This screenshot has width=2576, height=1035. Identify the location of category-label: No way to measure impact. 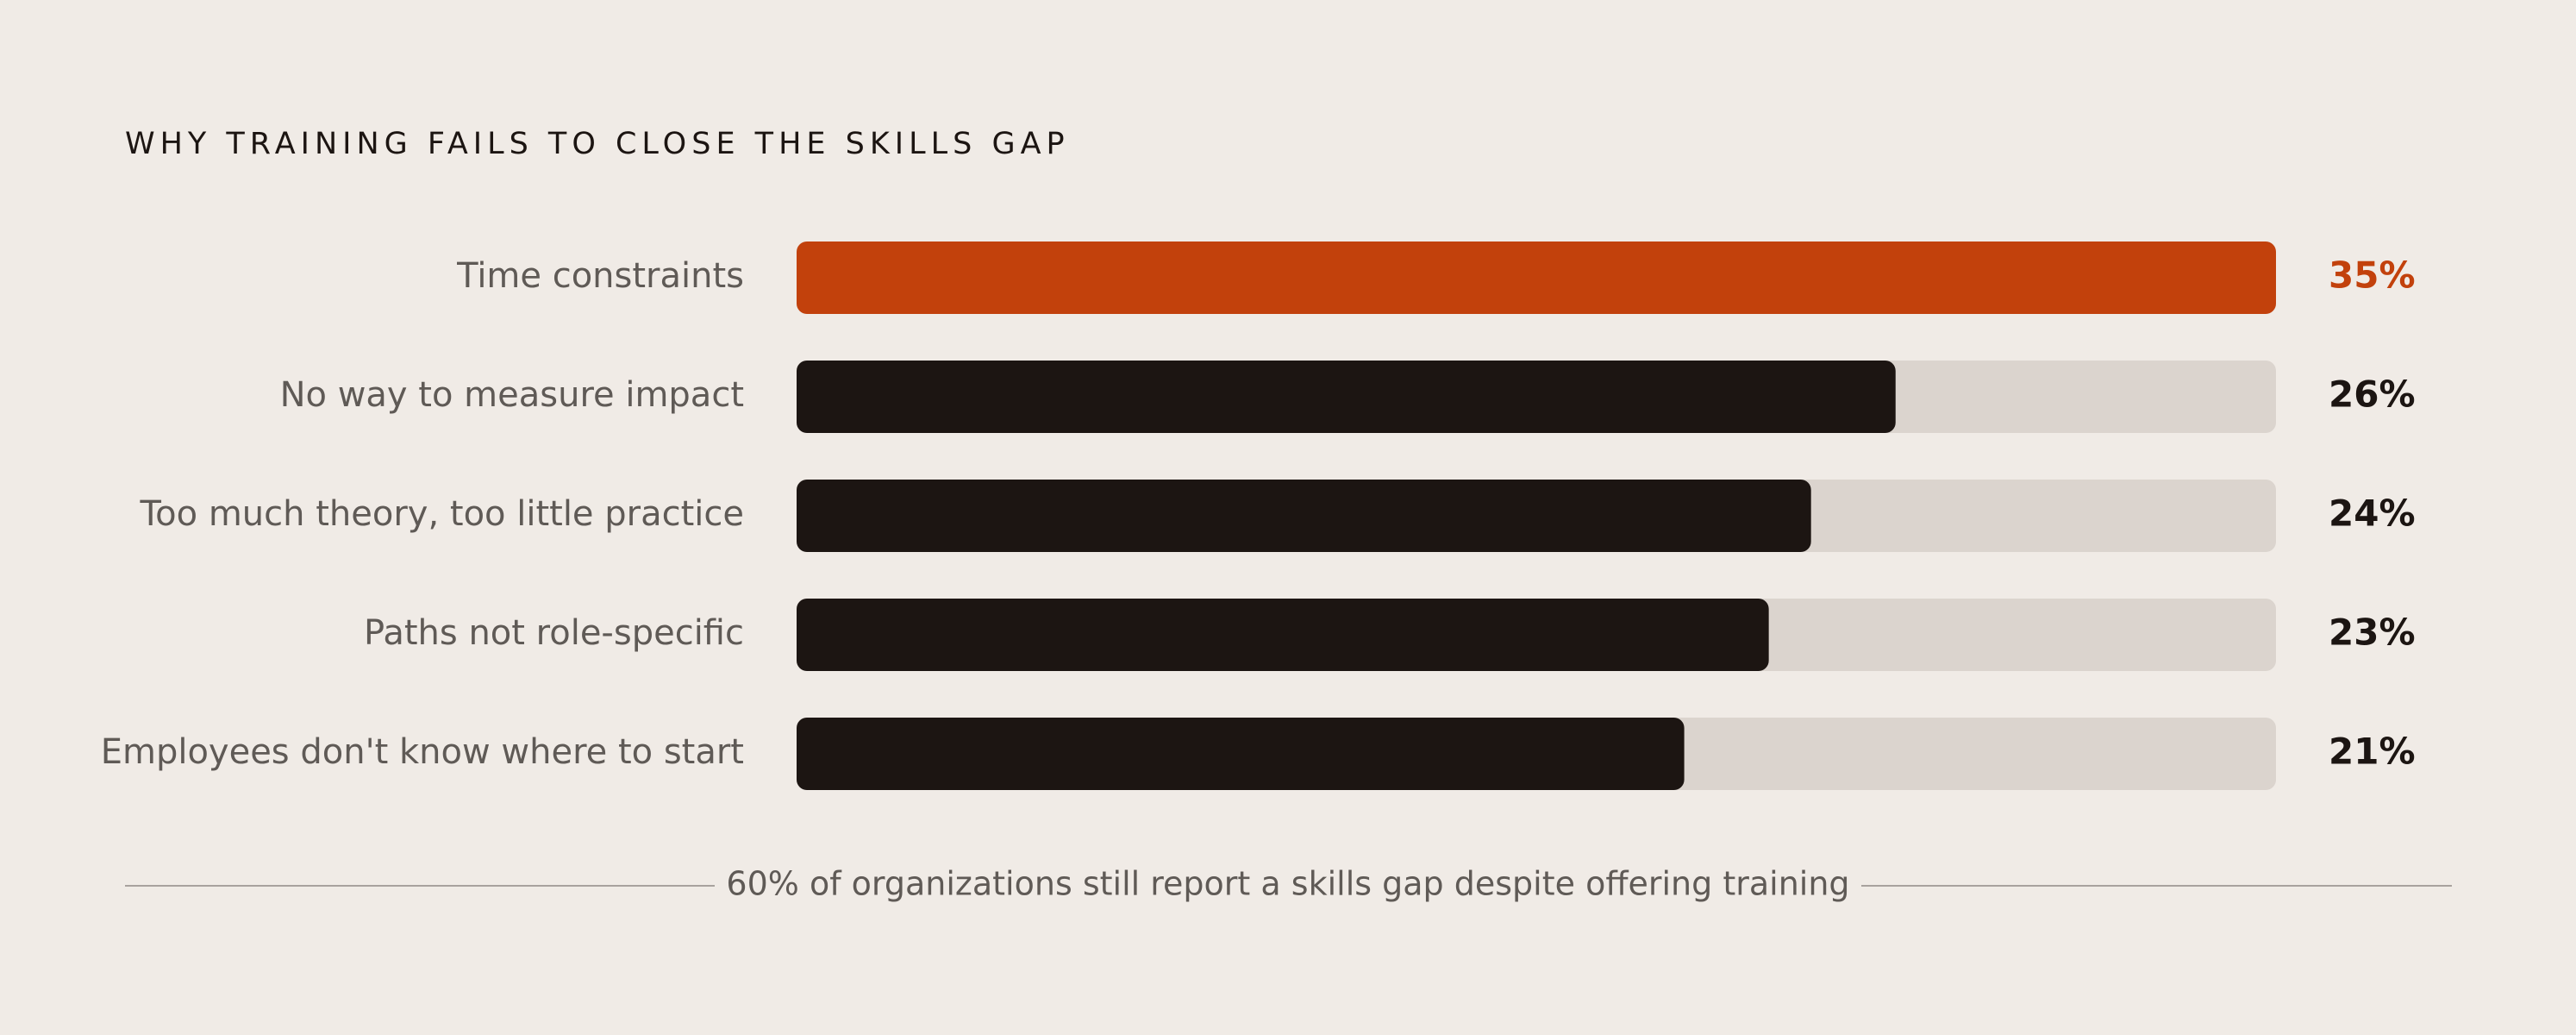
(512, 395).